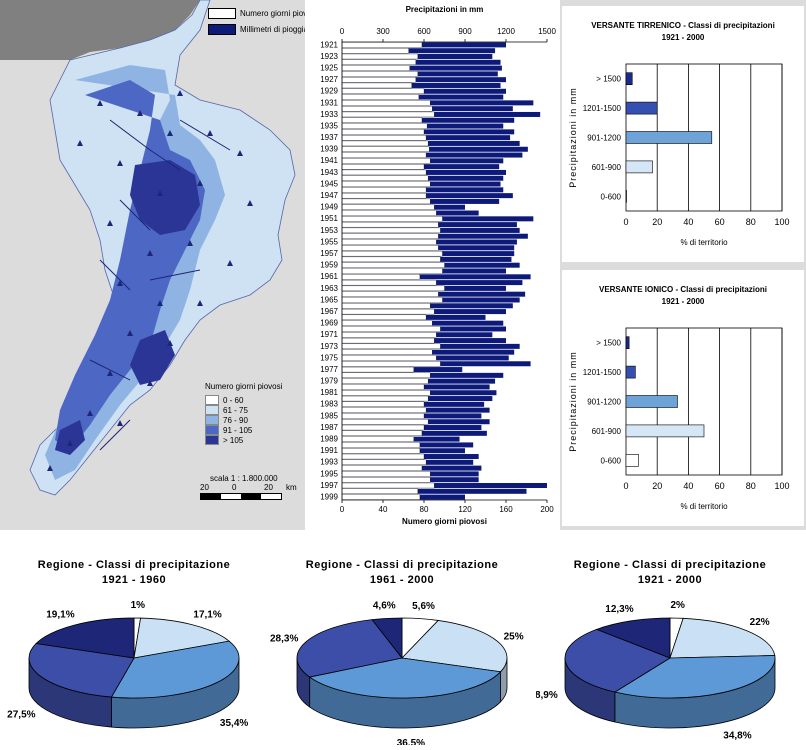 This screenshot has height=750, width=806. What do you see at coordinates (134, 580) in the screenshot?
I see `pie-subtitle: 1921 - 1960` at bounding box center [134, 580].